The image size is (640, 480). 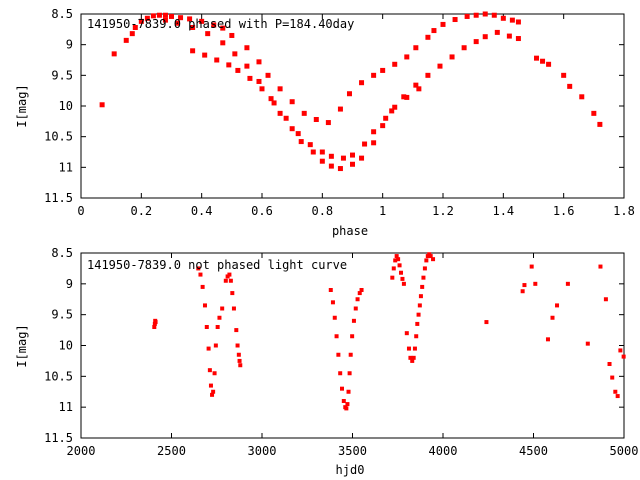 What do you see at coordinates (533, 451) in the screenshot?
I see `x-tick-label: 4500` at bounding box center [533, 451].